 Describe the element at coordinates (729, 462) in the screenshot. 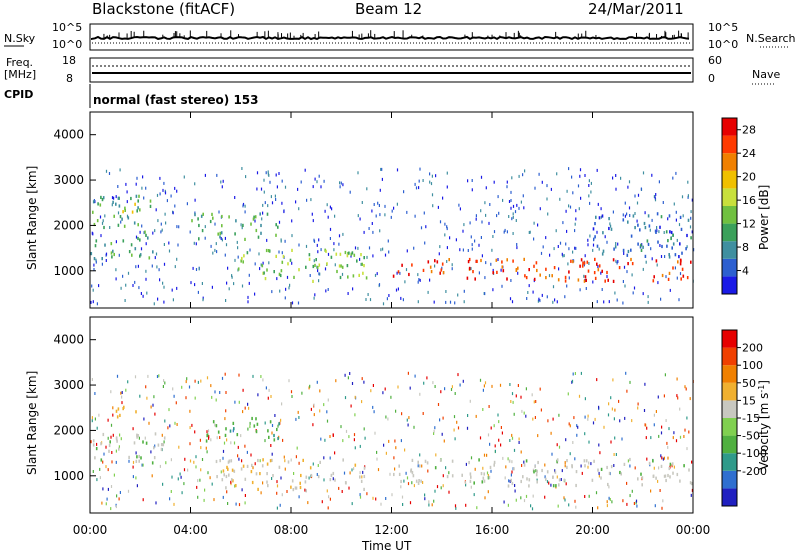

I see `colorbar-segment` at that location.